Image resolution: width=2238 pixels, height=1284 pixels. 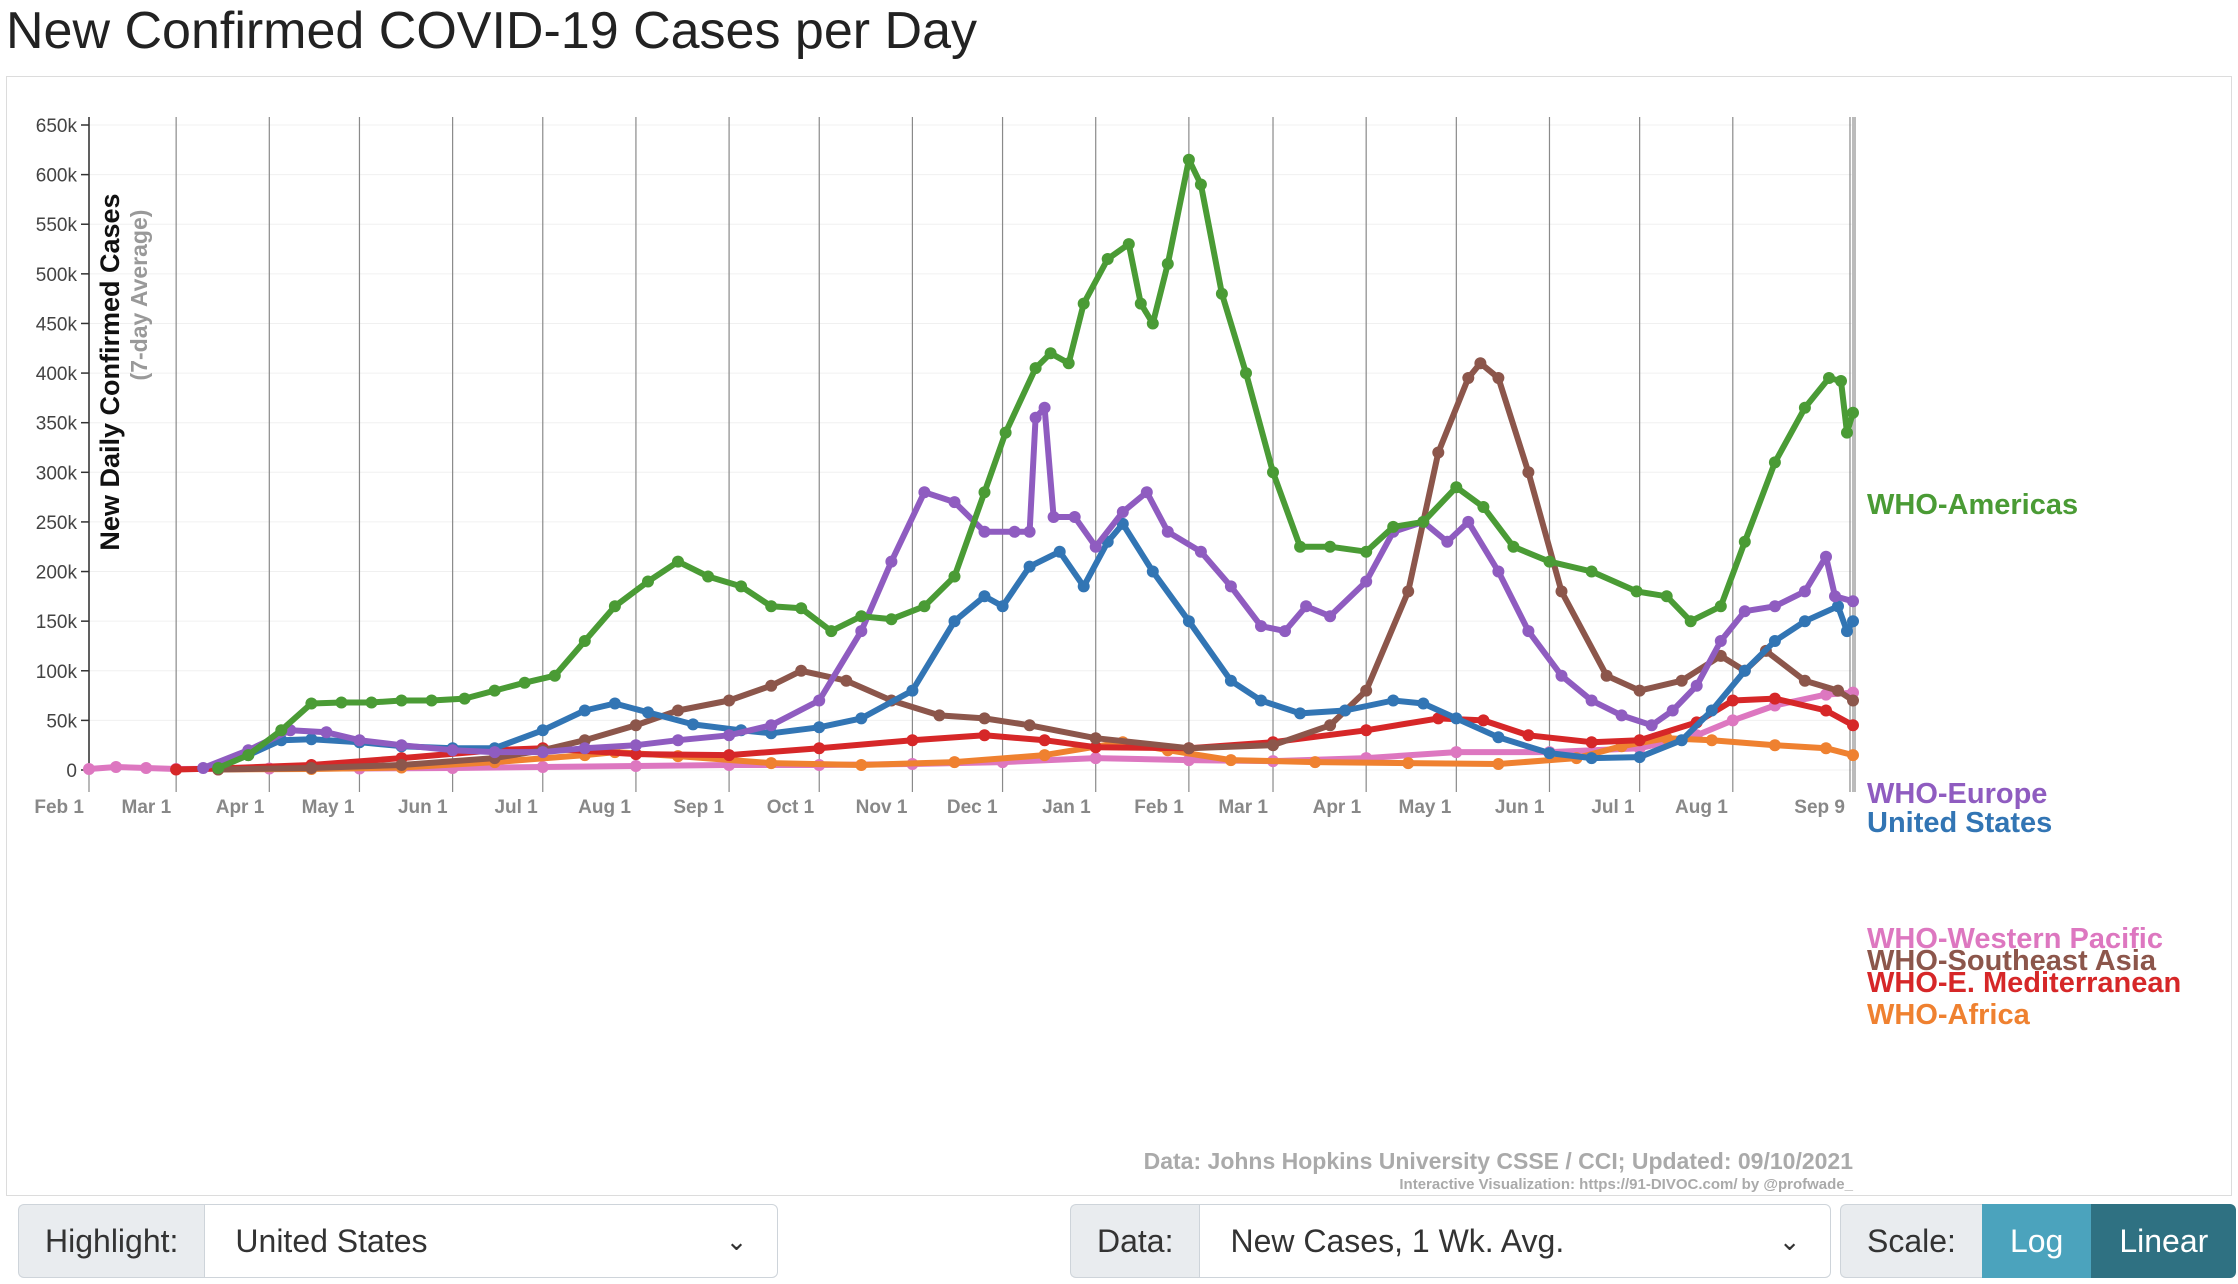 What do you see at coordinates (791, 807) in the screenshot?
I see `x-tick-label: Oct 1` at bounding box center [791, 807].